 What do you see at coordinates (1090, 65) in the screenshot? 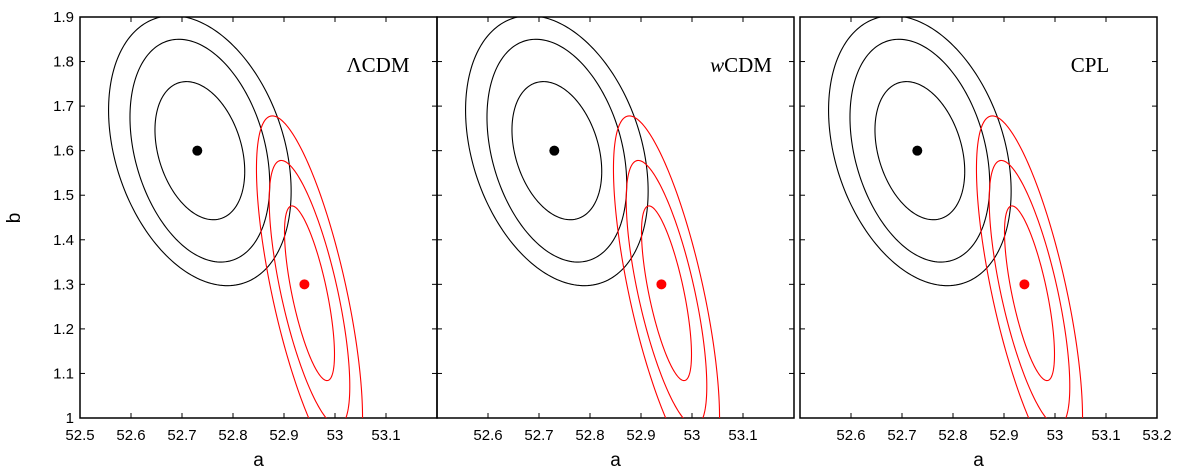
I see `model-label: CPL` at bounding box center [1090, 65].